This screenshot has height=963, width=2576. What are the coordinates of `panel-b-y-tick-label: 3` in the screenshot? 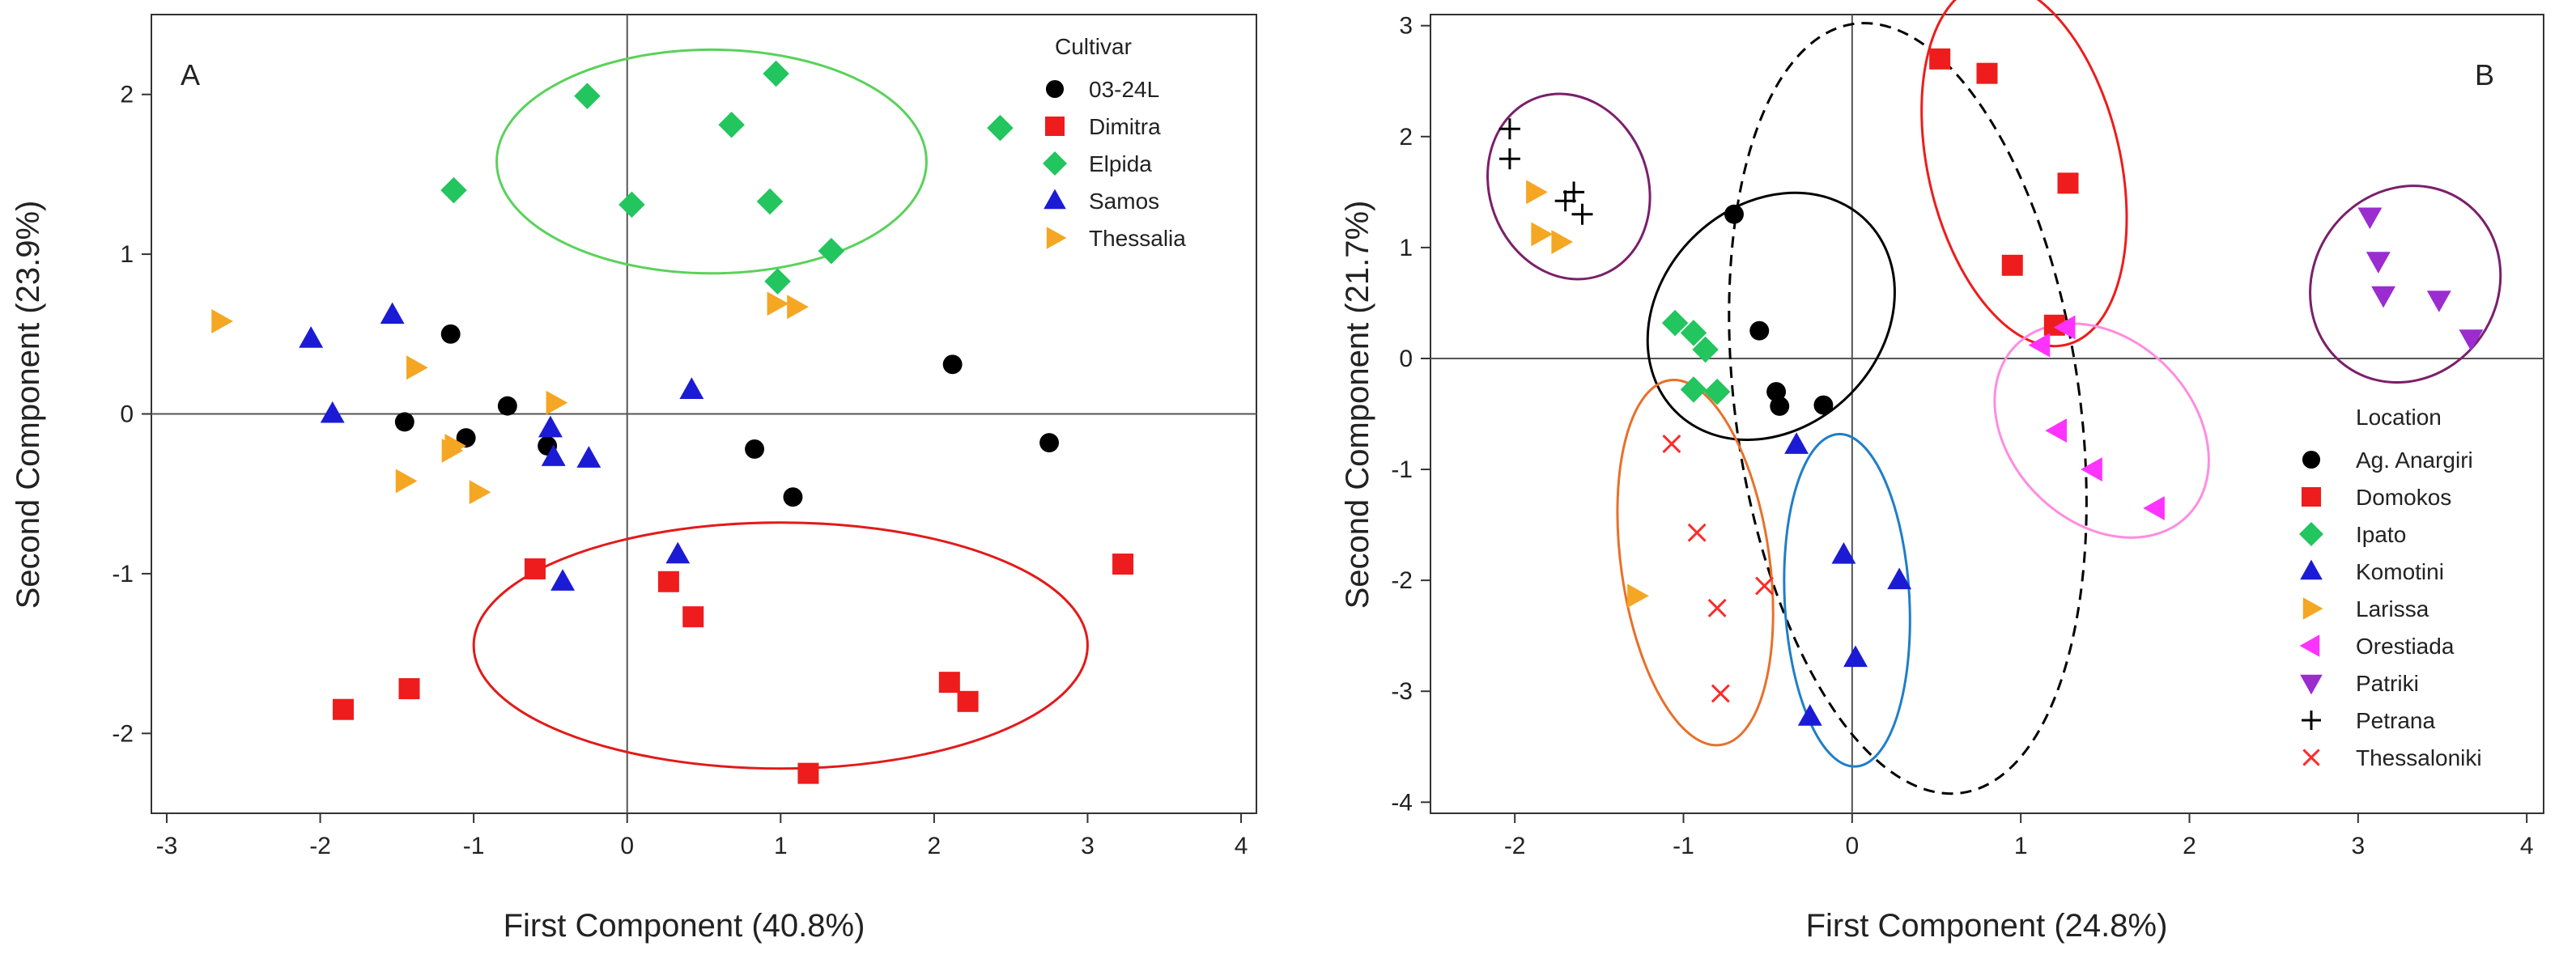 It's located at (1406, 27).